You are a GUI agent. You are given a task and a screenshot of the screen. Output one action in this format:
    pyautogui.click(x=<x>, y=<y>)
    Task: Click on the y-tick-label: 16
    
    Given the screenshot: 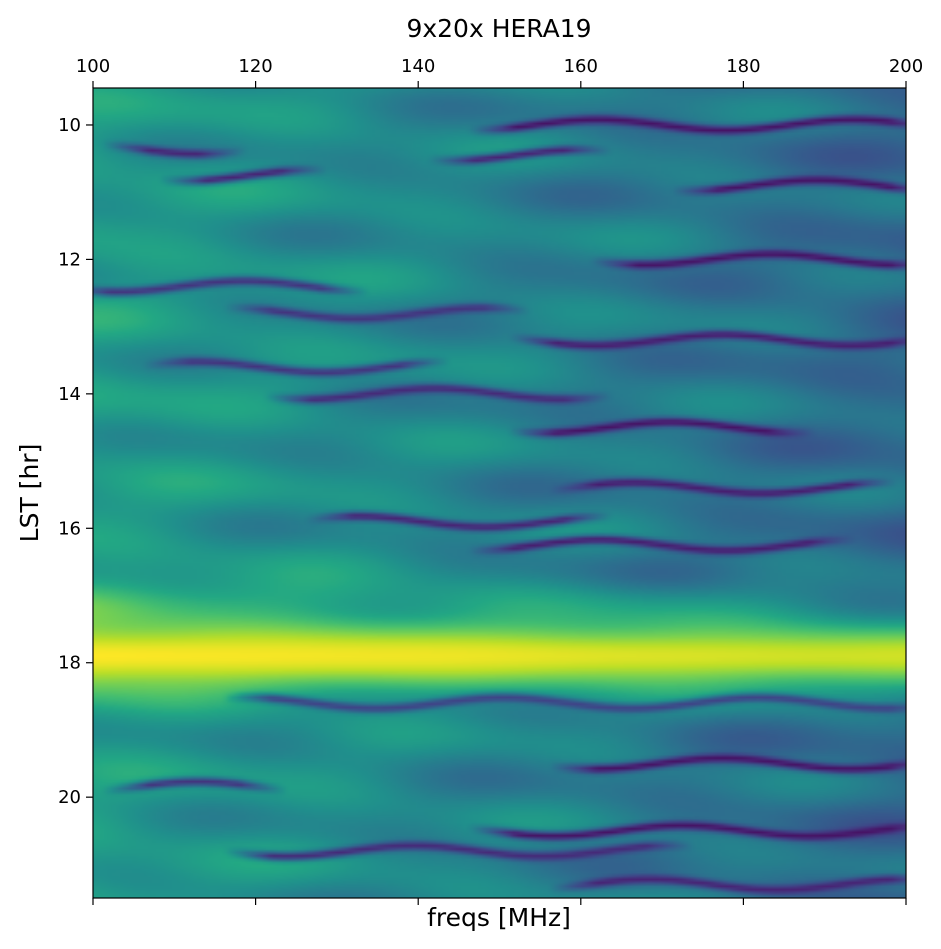 What is the action you would take?
    pyautogui.click(x=69, y=528)
    